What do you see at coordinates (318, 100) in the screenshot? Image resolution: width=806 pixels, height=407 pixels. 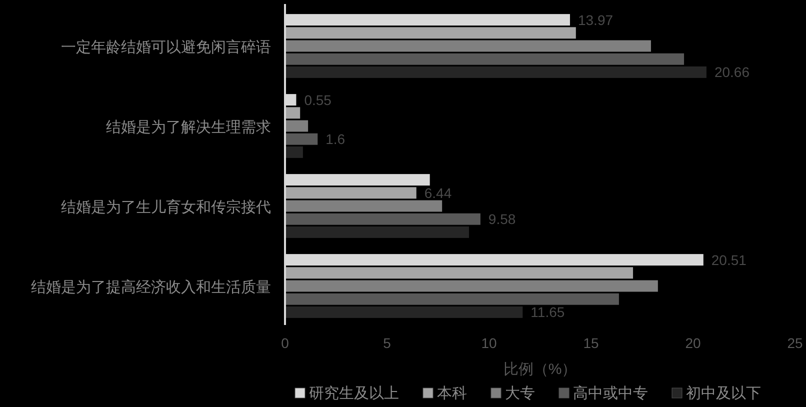 I see `data-label: 0.55` at bounding box center [318, 100].